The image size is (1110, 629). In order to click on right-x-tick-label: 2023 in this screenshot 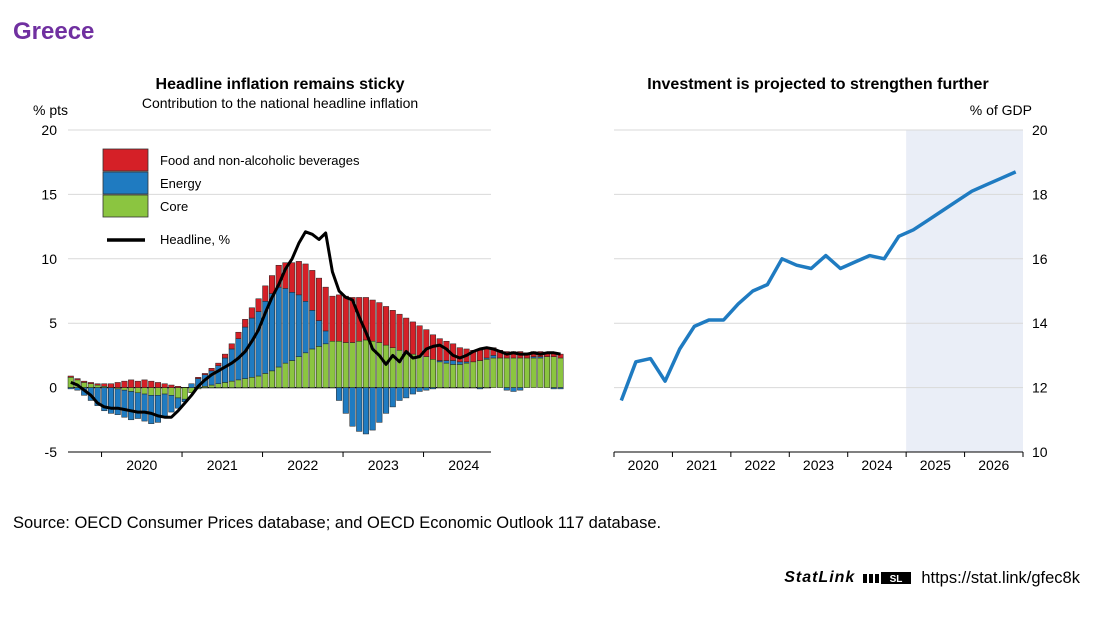, I will do `click(818, 465)`.